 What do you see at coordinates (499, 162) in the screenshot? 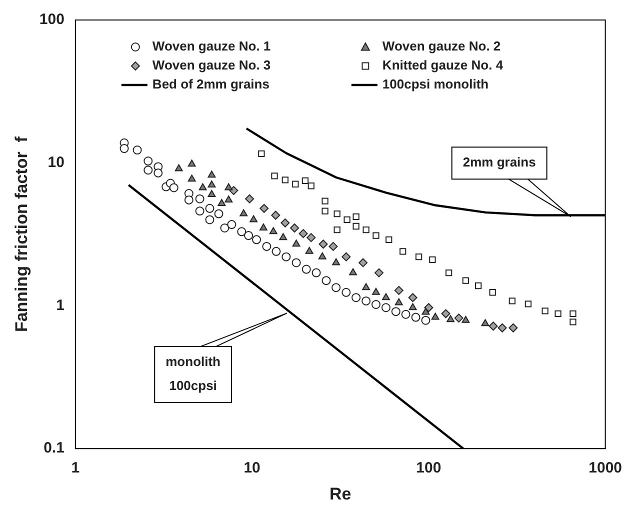
I see `annotation: 2mm grains` at bounding box center [499, 162].